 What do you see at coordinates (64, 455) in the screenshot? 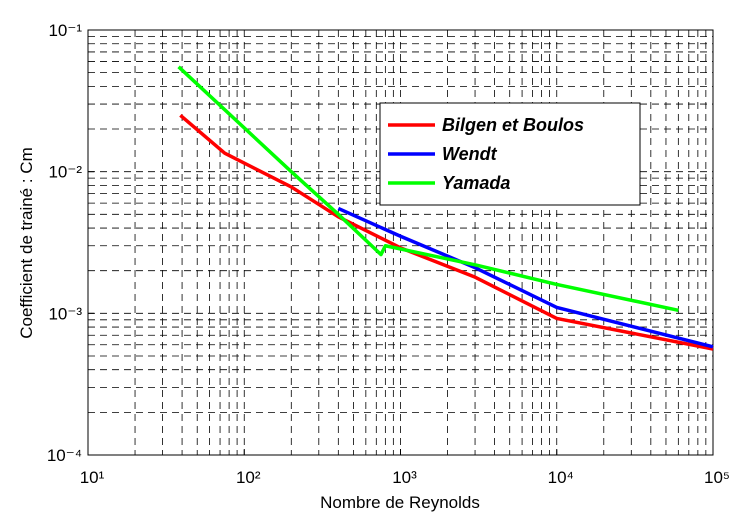
I see `y-tick-label: 10⁻⁴` at bounding box center [64, 455].